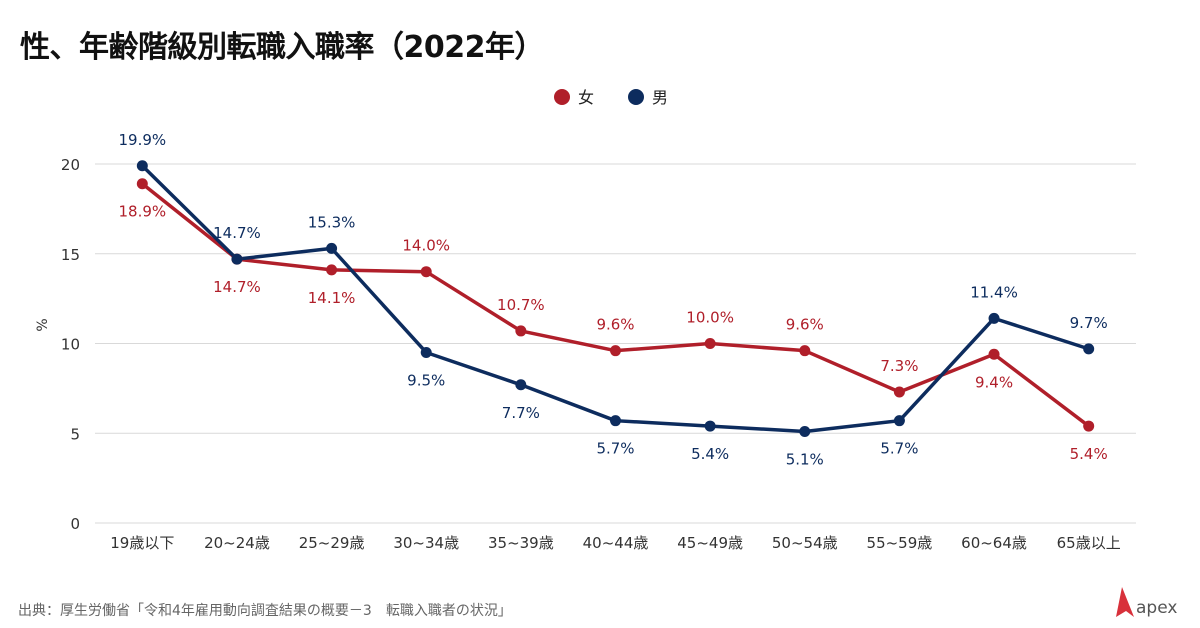  What do you see at coordinates (332, 222) in the screenshot?
I see `data-label: 15.3%` at bounding box center [332, 222].